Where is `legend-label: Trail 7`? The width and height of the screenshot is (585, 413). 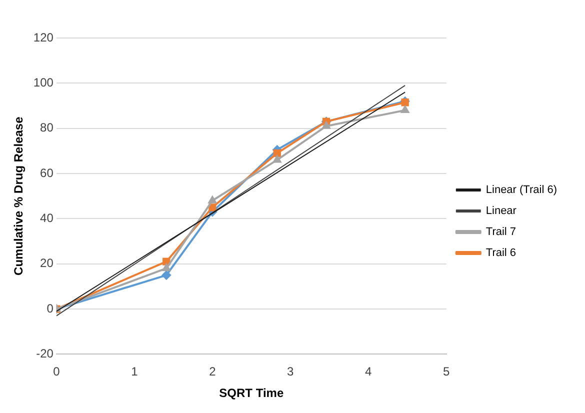
legend-label: Trail 7 is located at coordinates (501, 232).